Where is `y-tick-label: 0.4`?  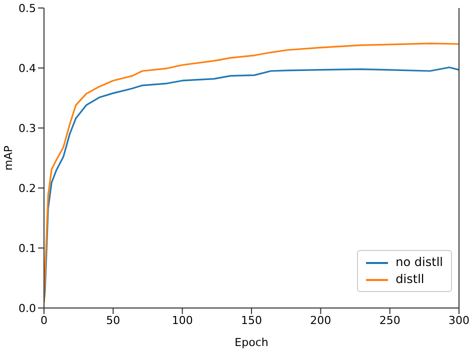
y-tick-label: 0.4 is located at coordinates (27, 68).